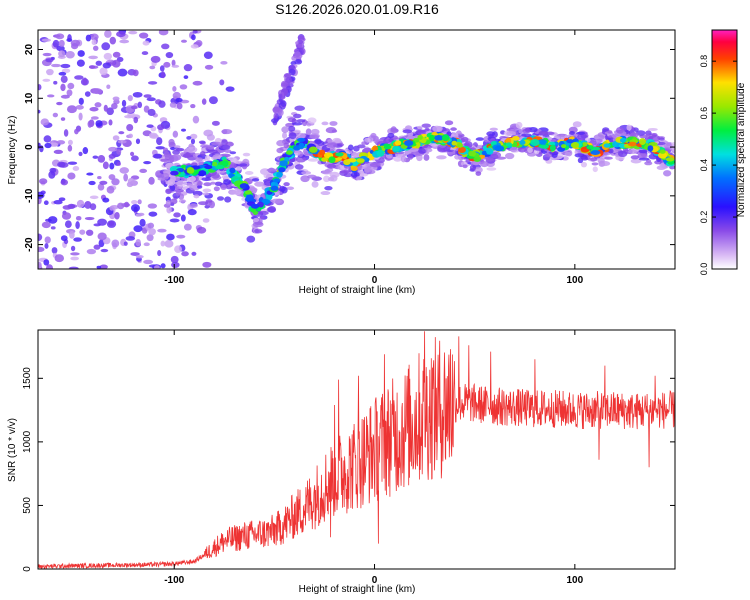 The height and width of the screenshot is (600, 750). Describe the element at coordinates (27, 505) in the screenshot. I see `y-tick-label: 500` at that location.